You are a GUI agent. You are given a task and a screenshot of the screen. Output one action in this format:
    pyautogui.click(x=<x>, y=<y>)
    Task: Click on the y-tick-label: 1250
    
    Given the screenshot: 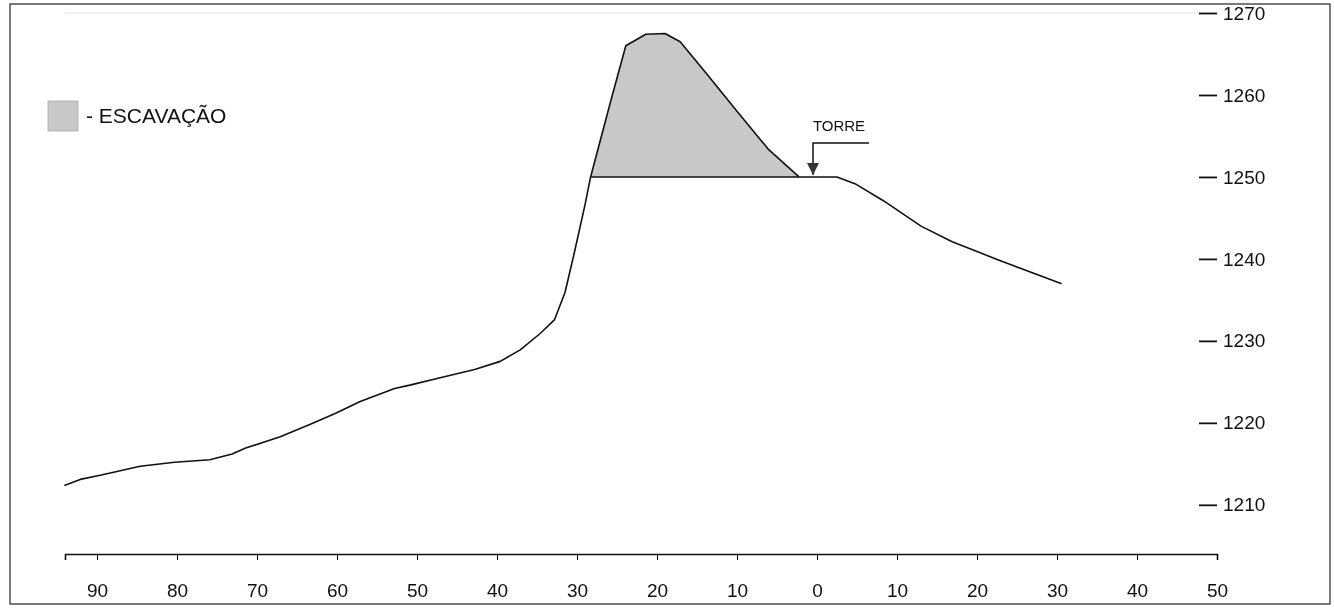 What is the action you would take?
    pyautogui.click(x=1244, y=177)
    